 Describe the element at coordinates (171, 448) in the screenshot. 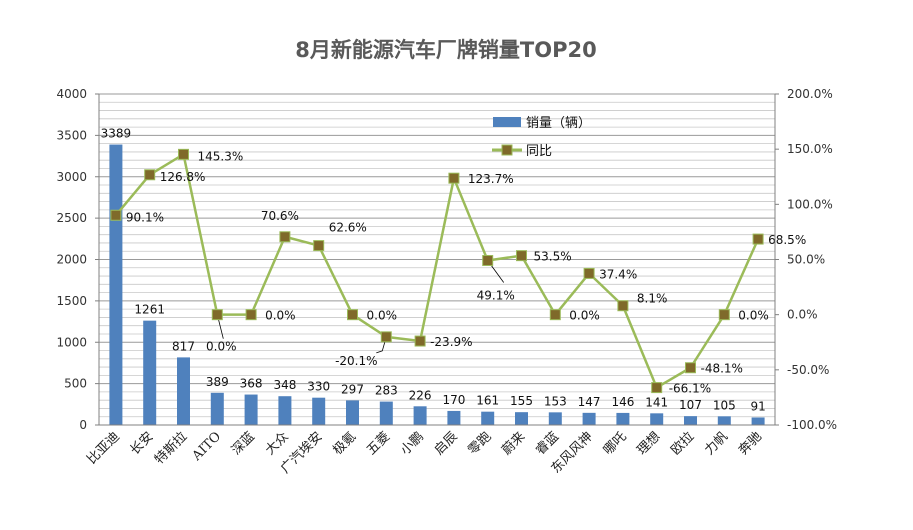

I see `category-label: 特斯拉` at that location.